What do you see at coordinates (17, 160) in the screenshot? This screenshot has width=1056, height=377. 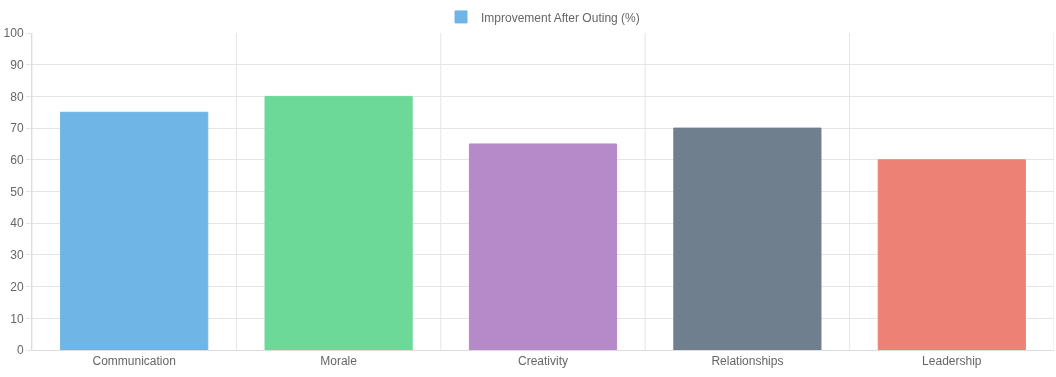 I see `y-tick-label: 60` at bounding box center [17, 160].